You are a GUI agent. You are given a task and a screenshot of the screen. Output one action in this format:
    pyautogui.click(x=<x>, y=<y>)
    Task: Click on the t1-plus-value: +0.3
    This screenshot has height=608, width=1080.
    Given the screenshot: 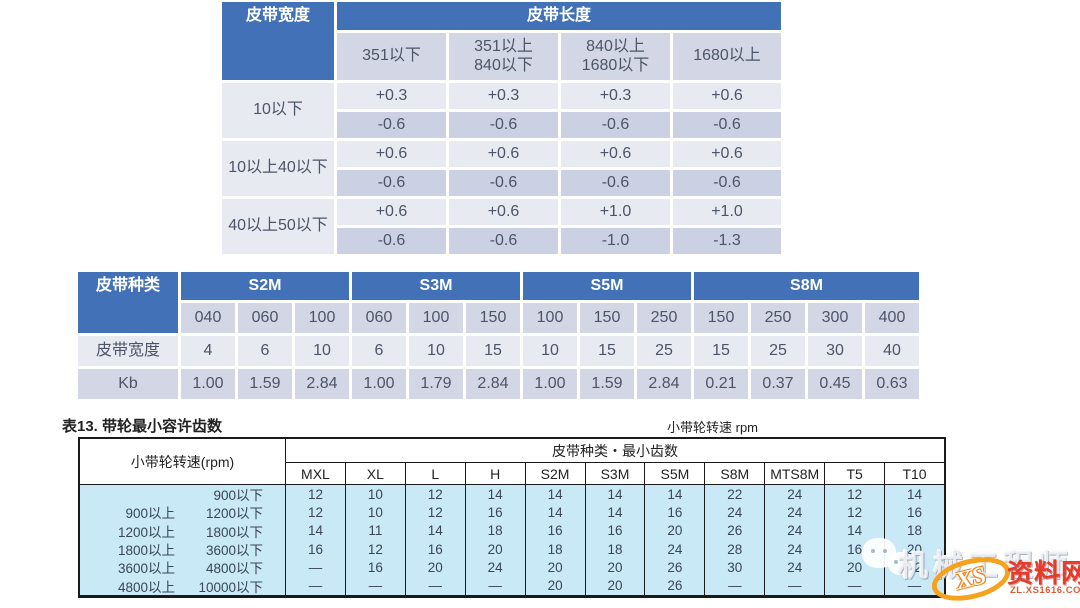 What is the action you would take?
    pyautogui.click(x=615, y=96)
    